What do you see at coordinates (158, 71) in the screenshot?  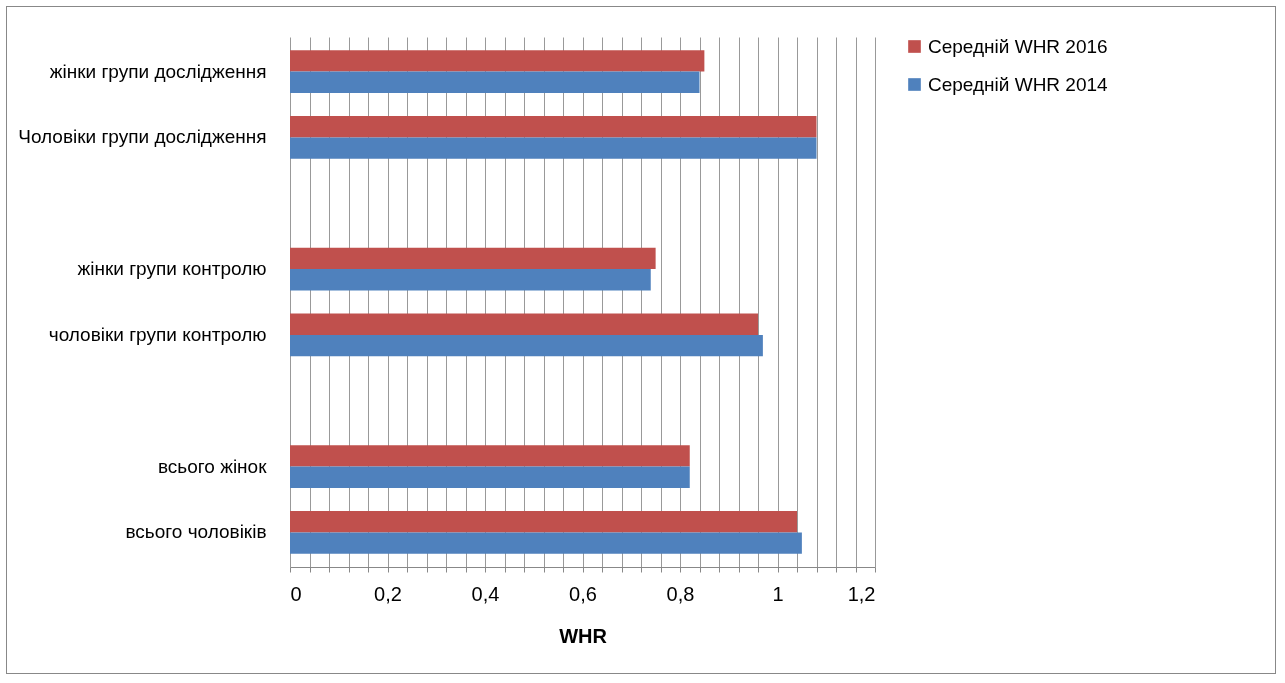 I see `y-tick-label: жінки групи дослідження` at bounding box center [158, 71].